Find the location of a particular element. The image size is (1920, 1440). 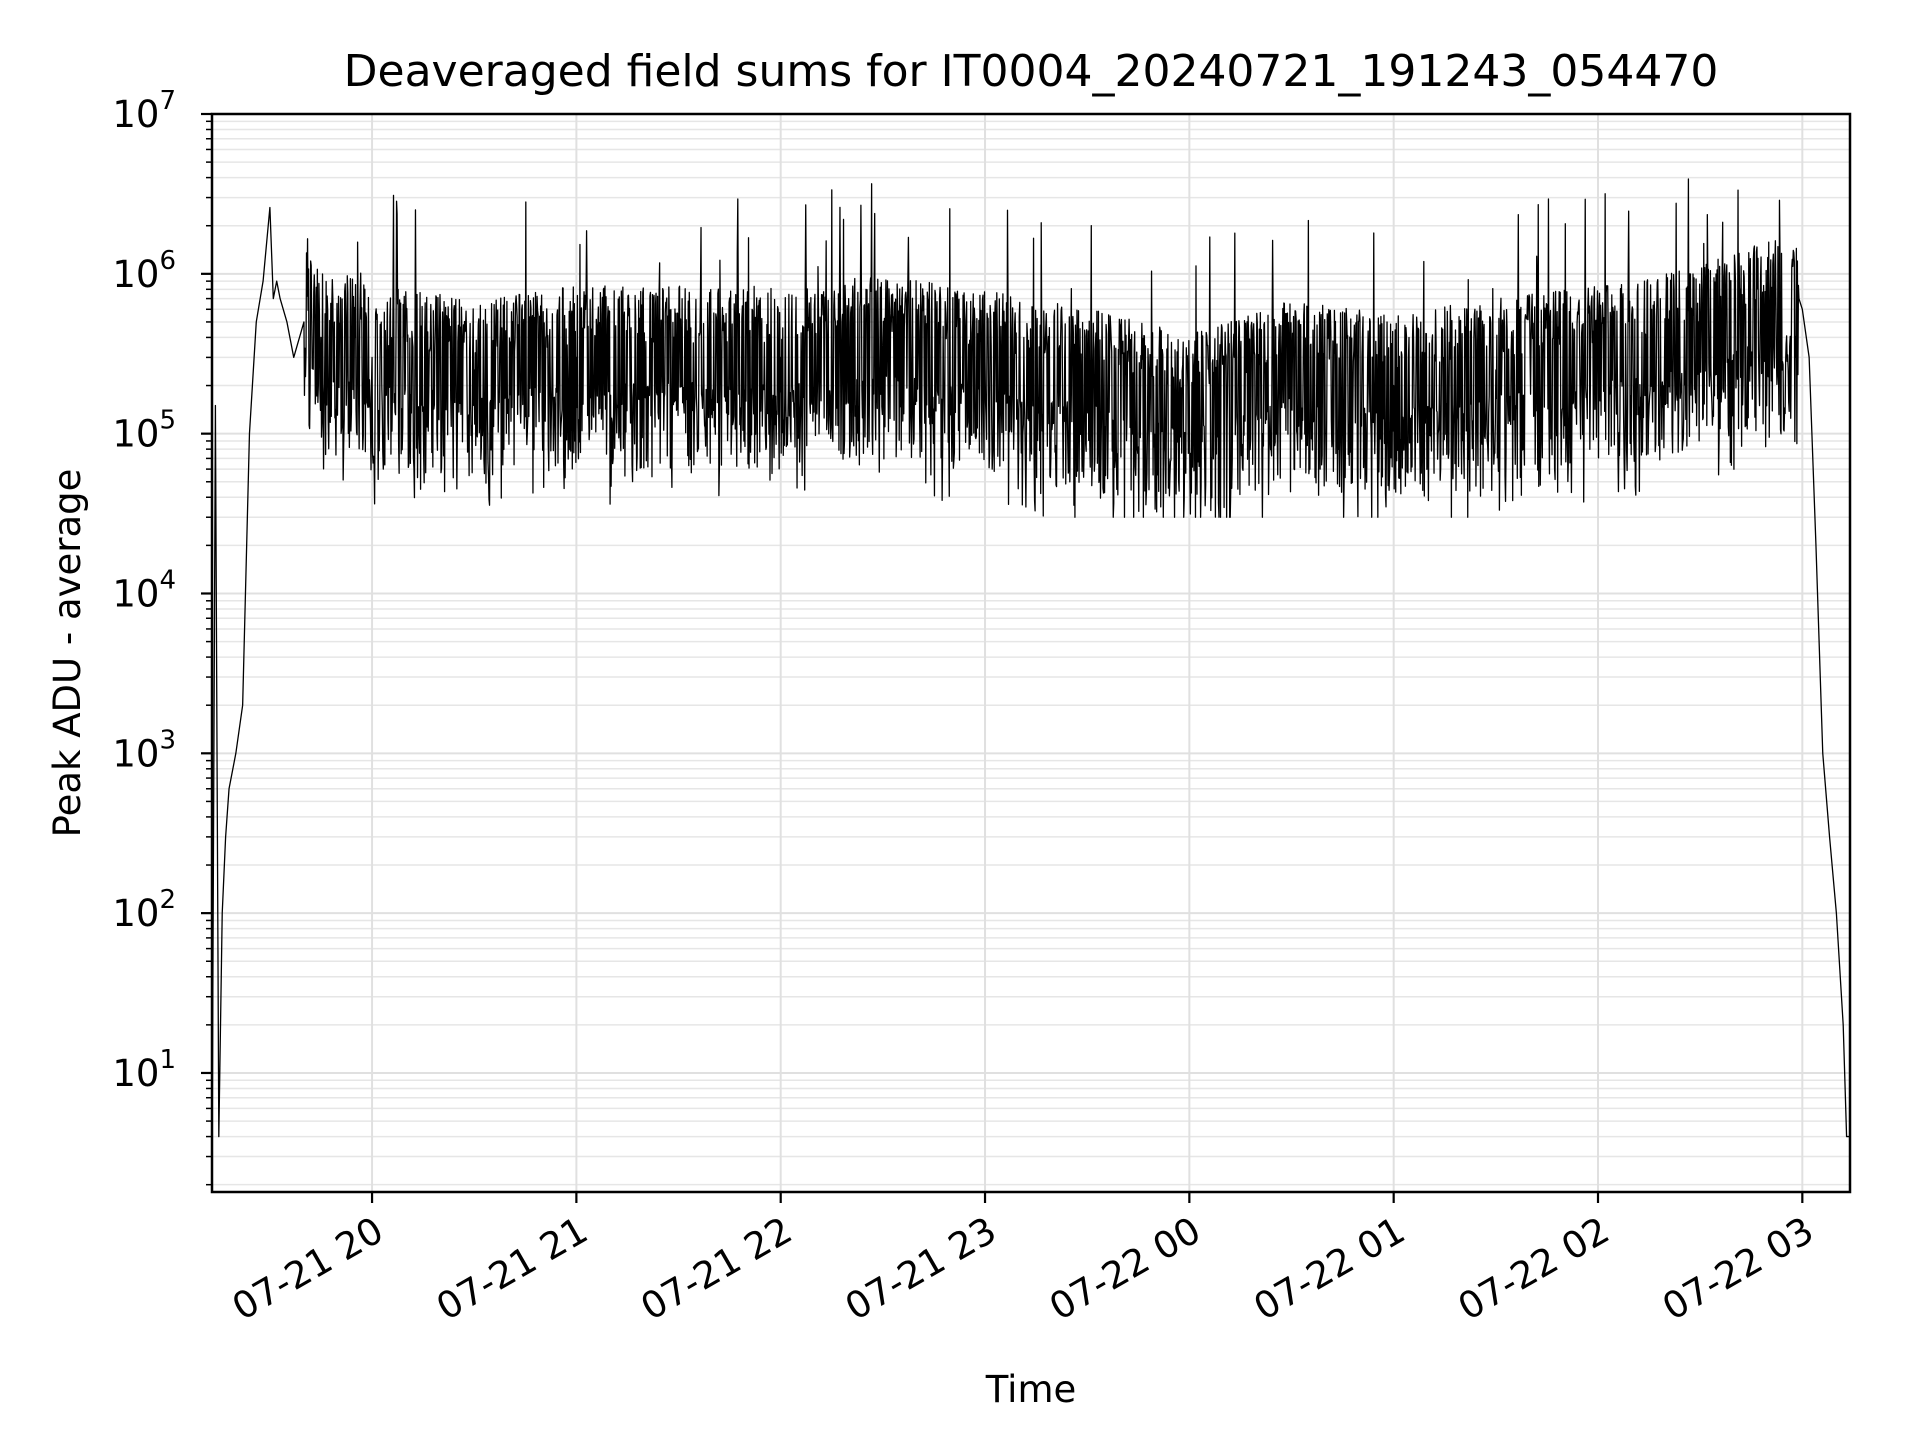

y-axis-label: Peak ADU - average is located at coordinates (67, 653).